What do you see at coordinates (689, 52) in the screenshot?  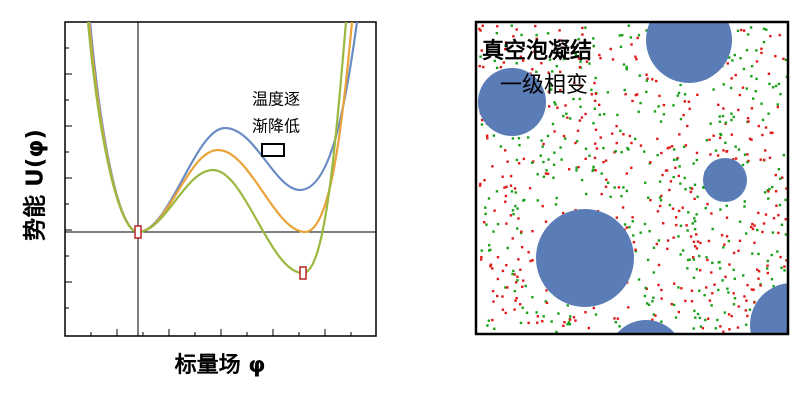 I see `bubble` at bounding box center [689, 52].